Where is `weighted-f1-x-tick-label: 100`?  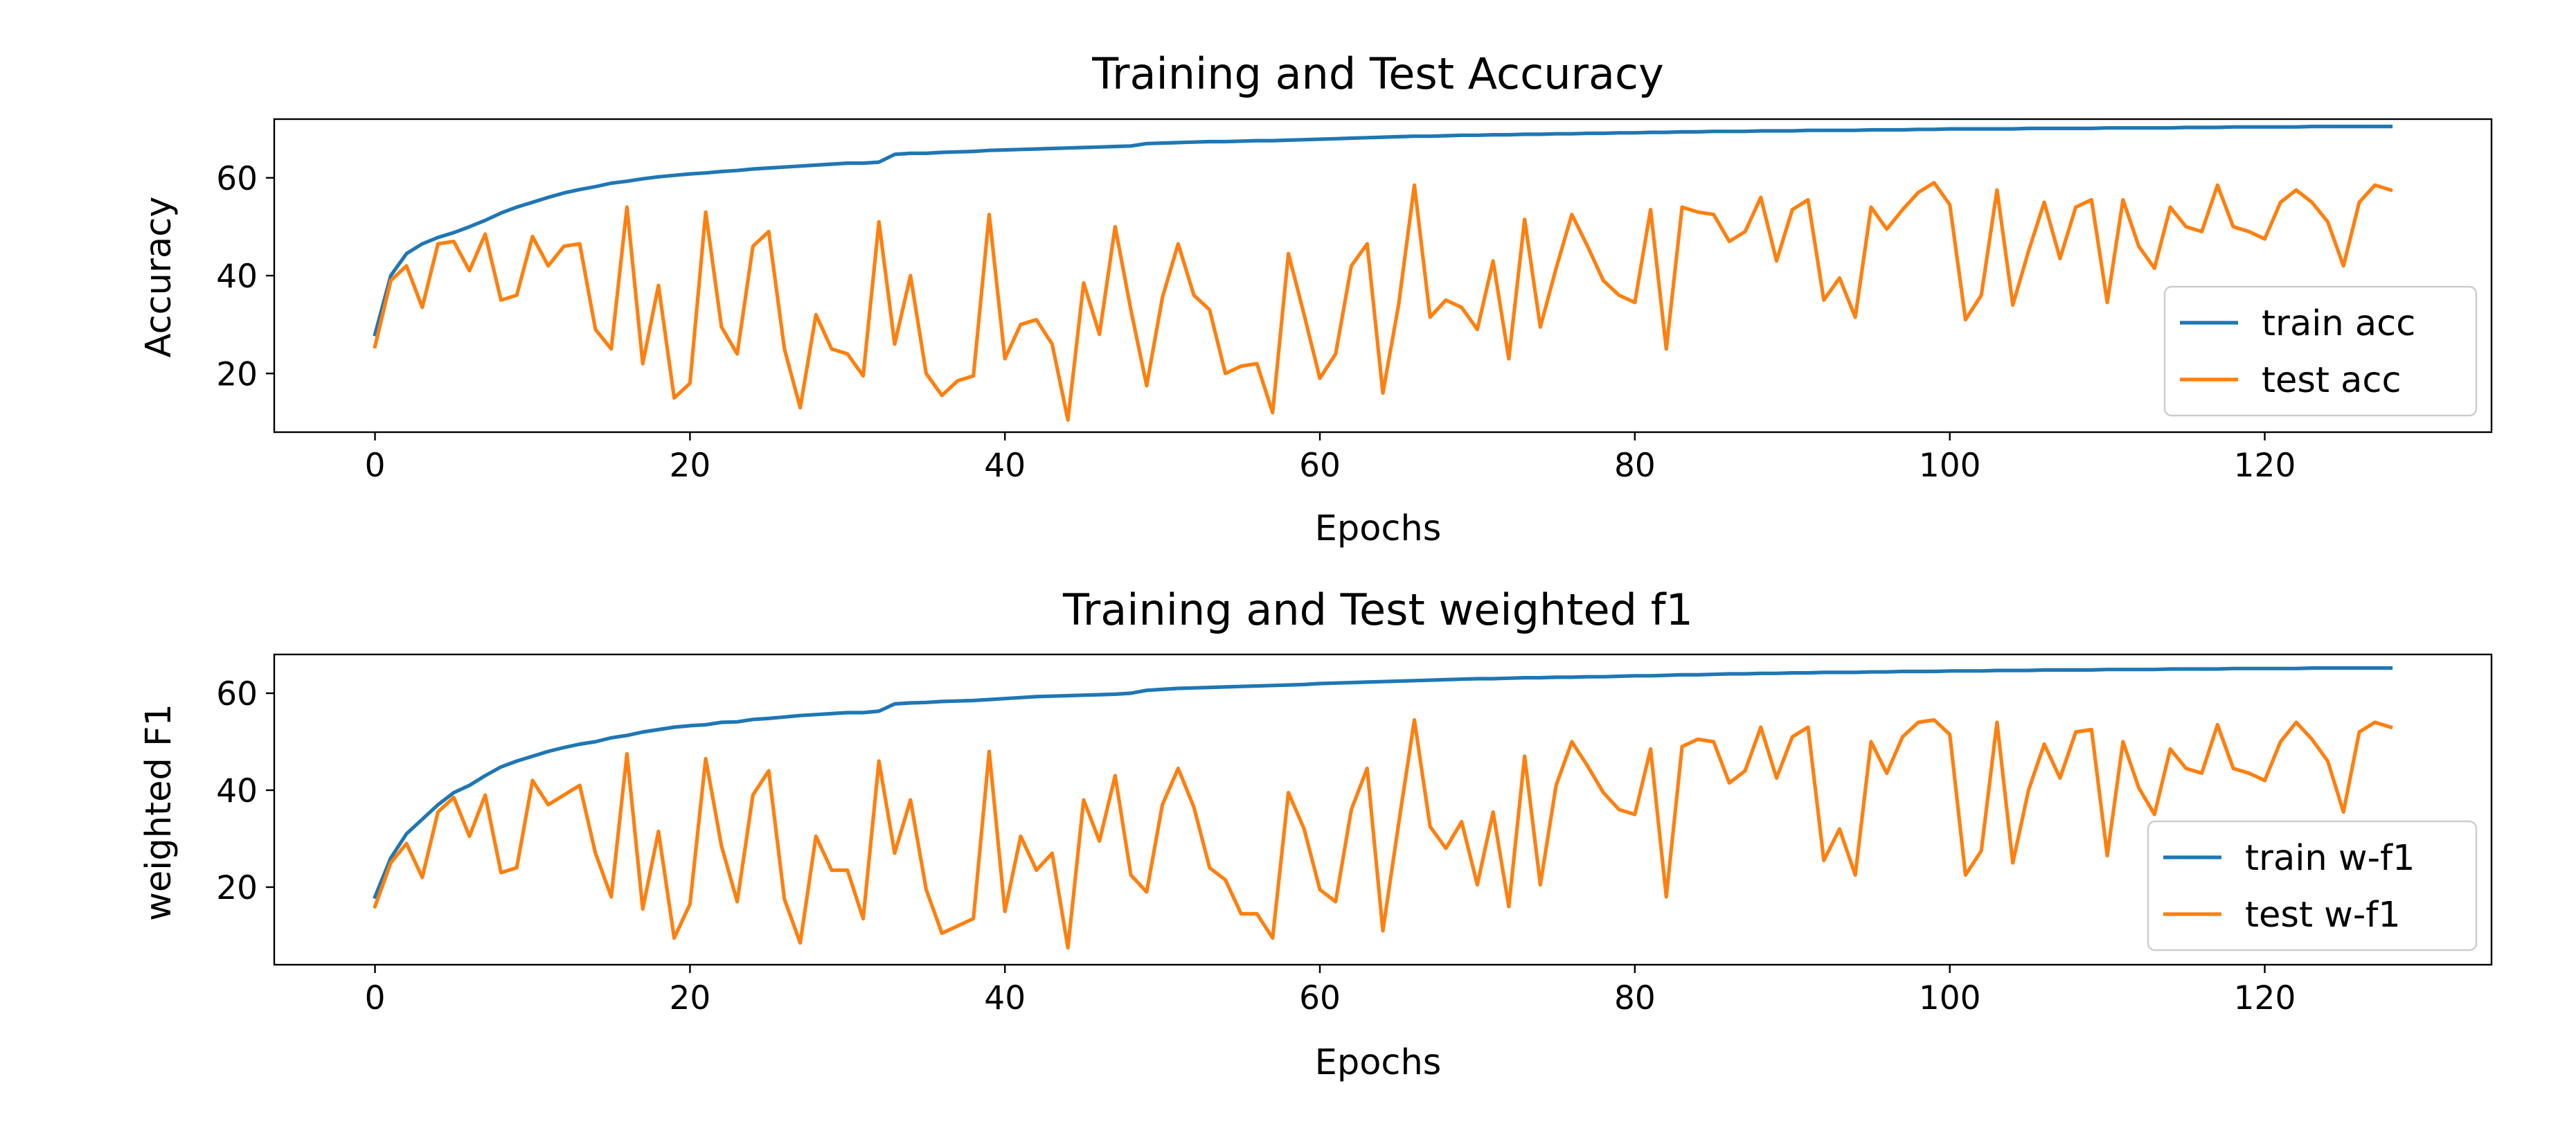 weighted-f1-x-tick-label: 100 is located at coordinates (1950, 998).